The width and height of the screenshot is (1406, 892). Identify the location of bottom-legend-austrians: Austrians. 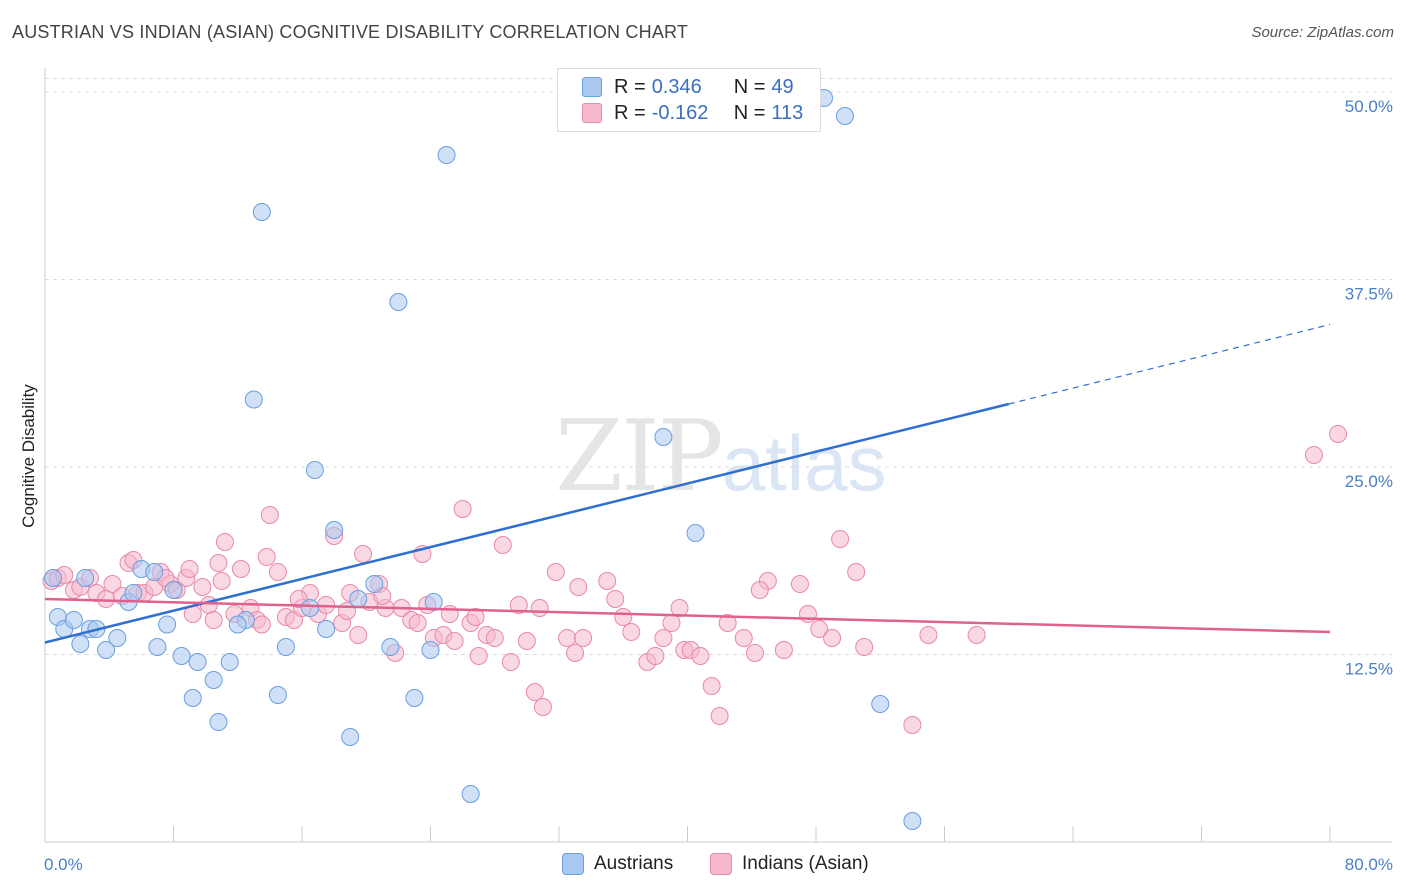
(617, 864).